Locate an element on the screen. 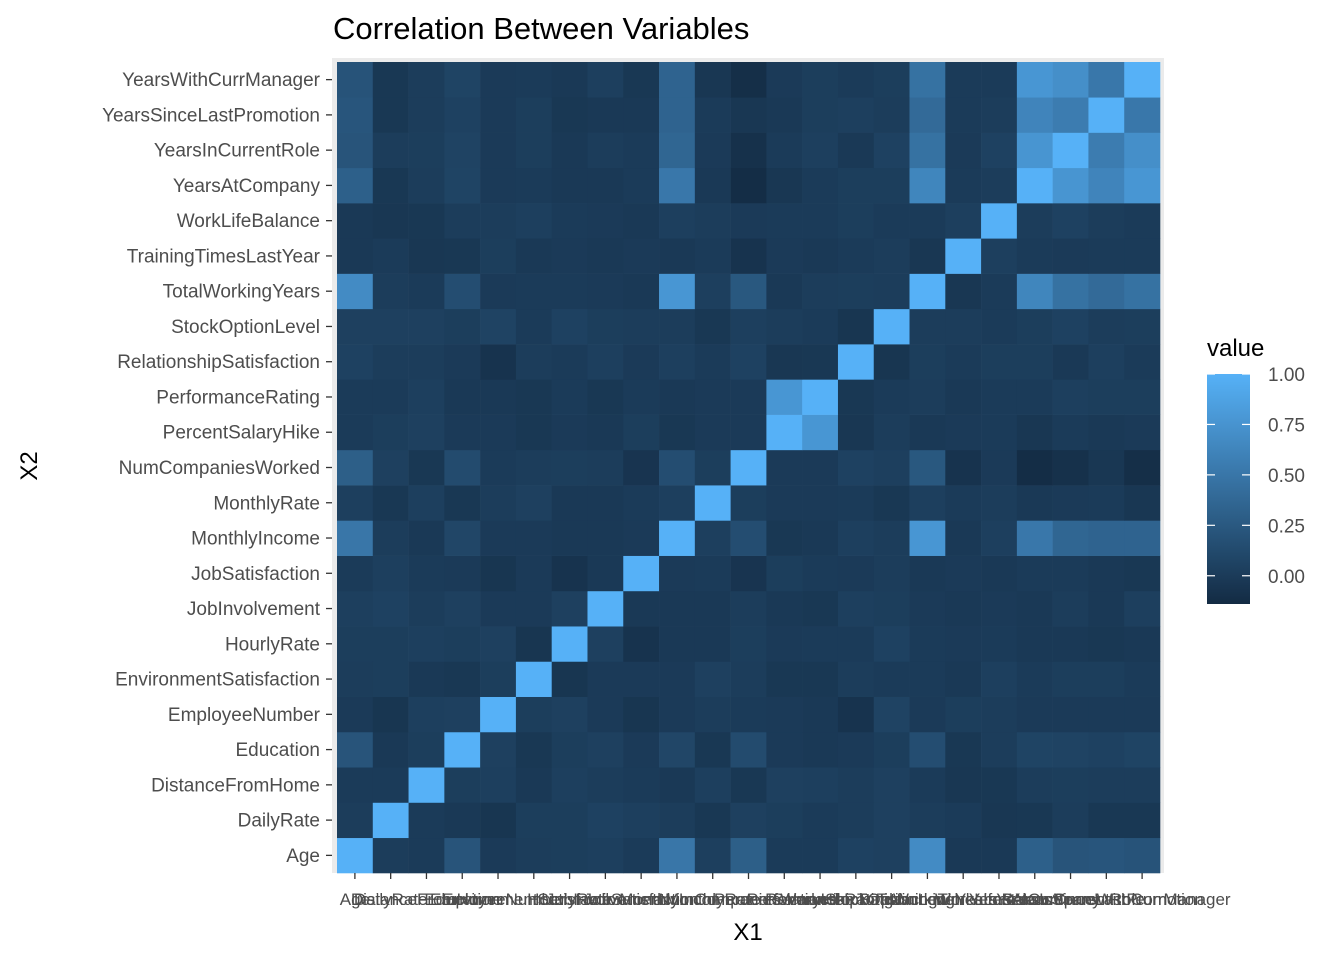  y-tick-label: RelationshipSatisfaction is located at coordinates (218, 362).